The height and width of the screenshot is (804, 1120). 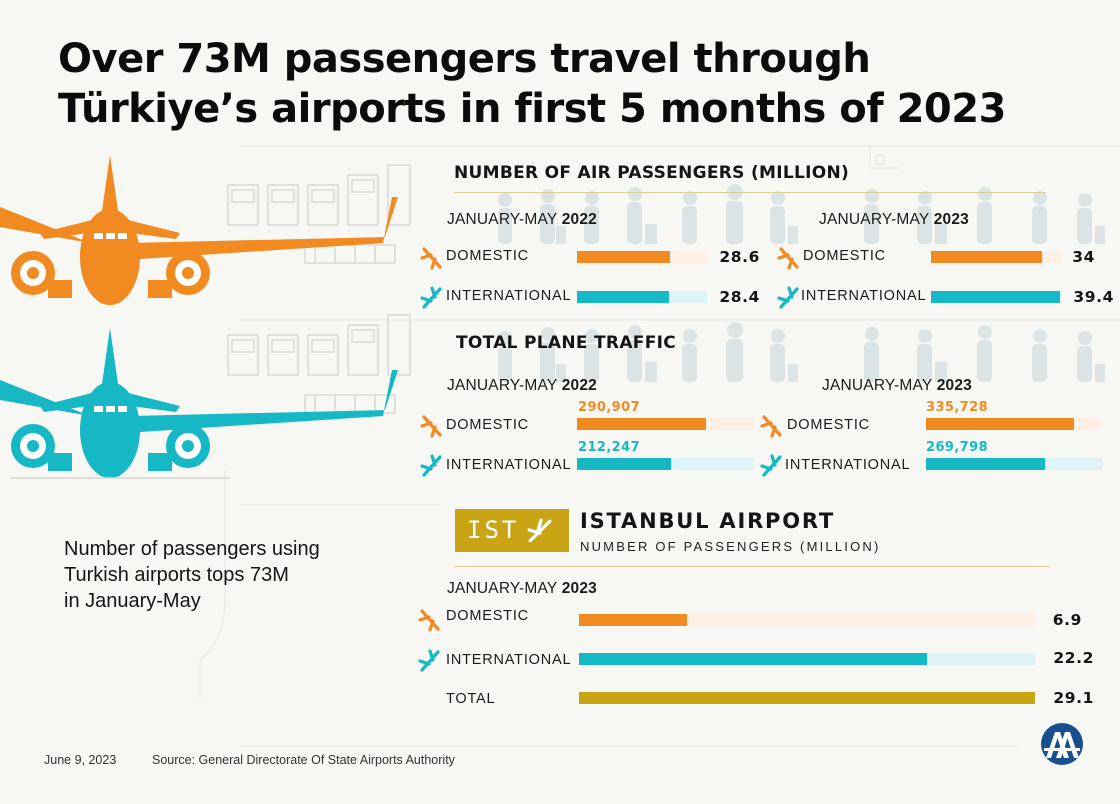 I want to click on ist-total-value: 29.1, so click(x=1073, y=698).